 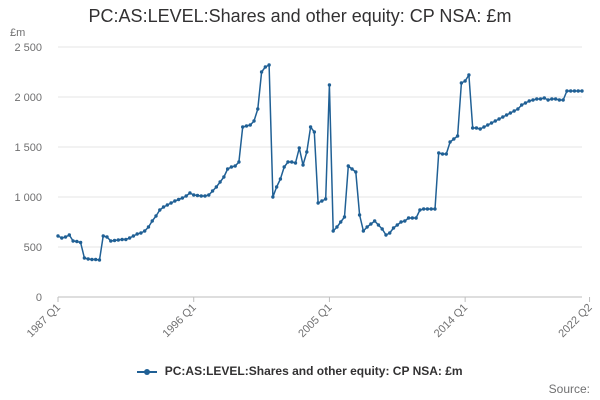 I want to click on source-label: Source:, so click(x=569, y=389).